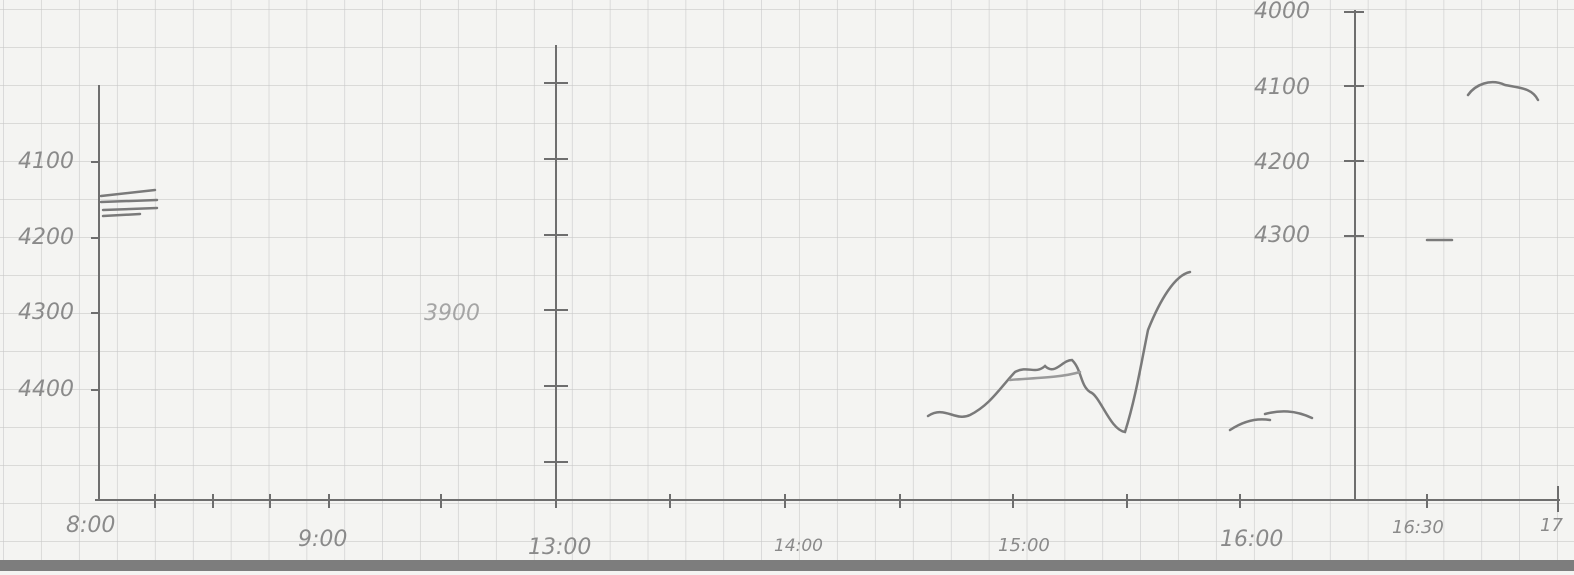  Describe the element at coordinates (46, 312) in the screenshot. I see `left-label: 4300` at that location.